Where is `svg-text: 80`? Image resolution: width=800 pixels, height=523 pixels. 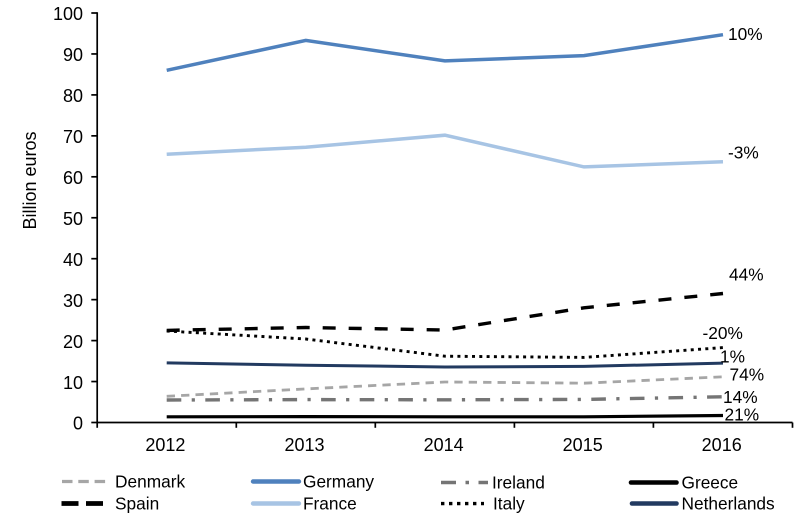
svg-text: 80 is located at coordinates (73, 96).